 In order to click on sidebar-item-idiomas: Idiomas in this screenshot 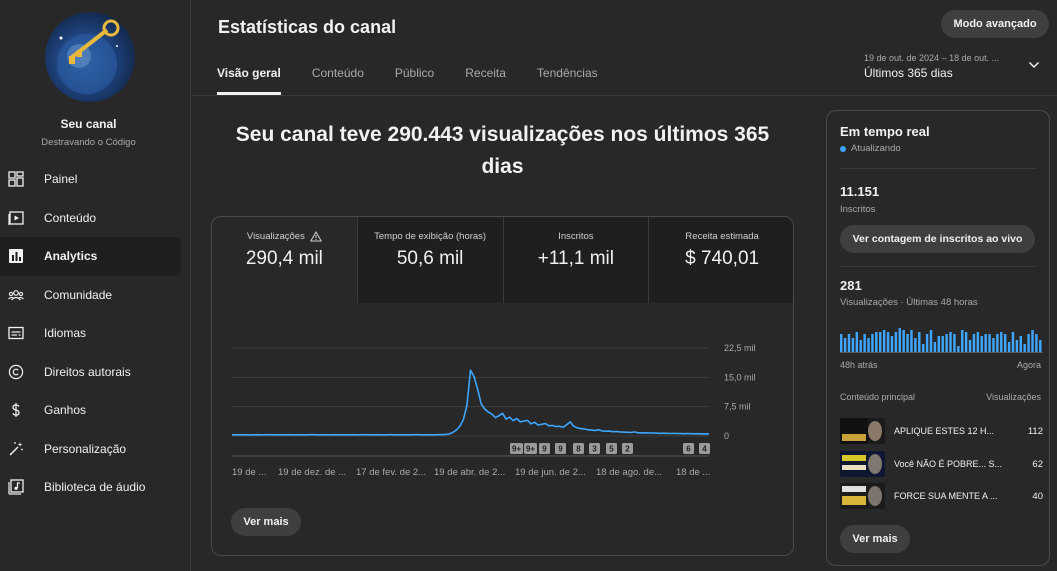, I will do `click(90, 333)`.